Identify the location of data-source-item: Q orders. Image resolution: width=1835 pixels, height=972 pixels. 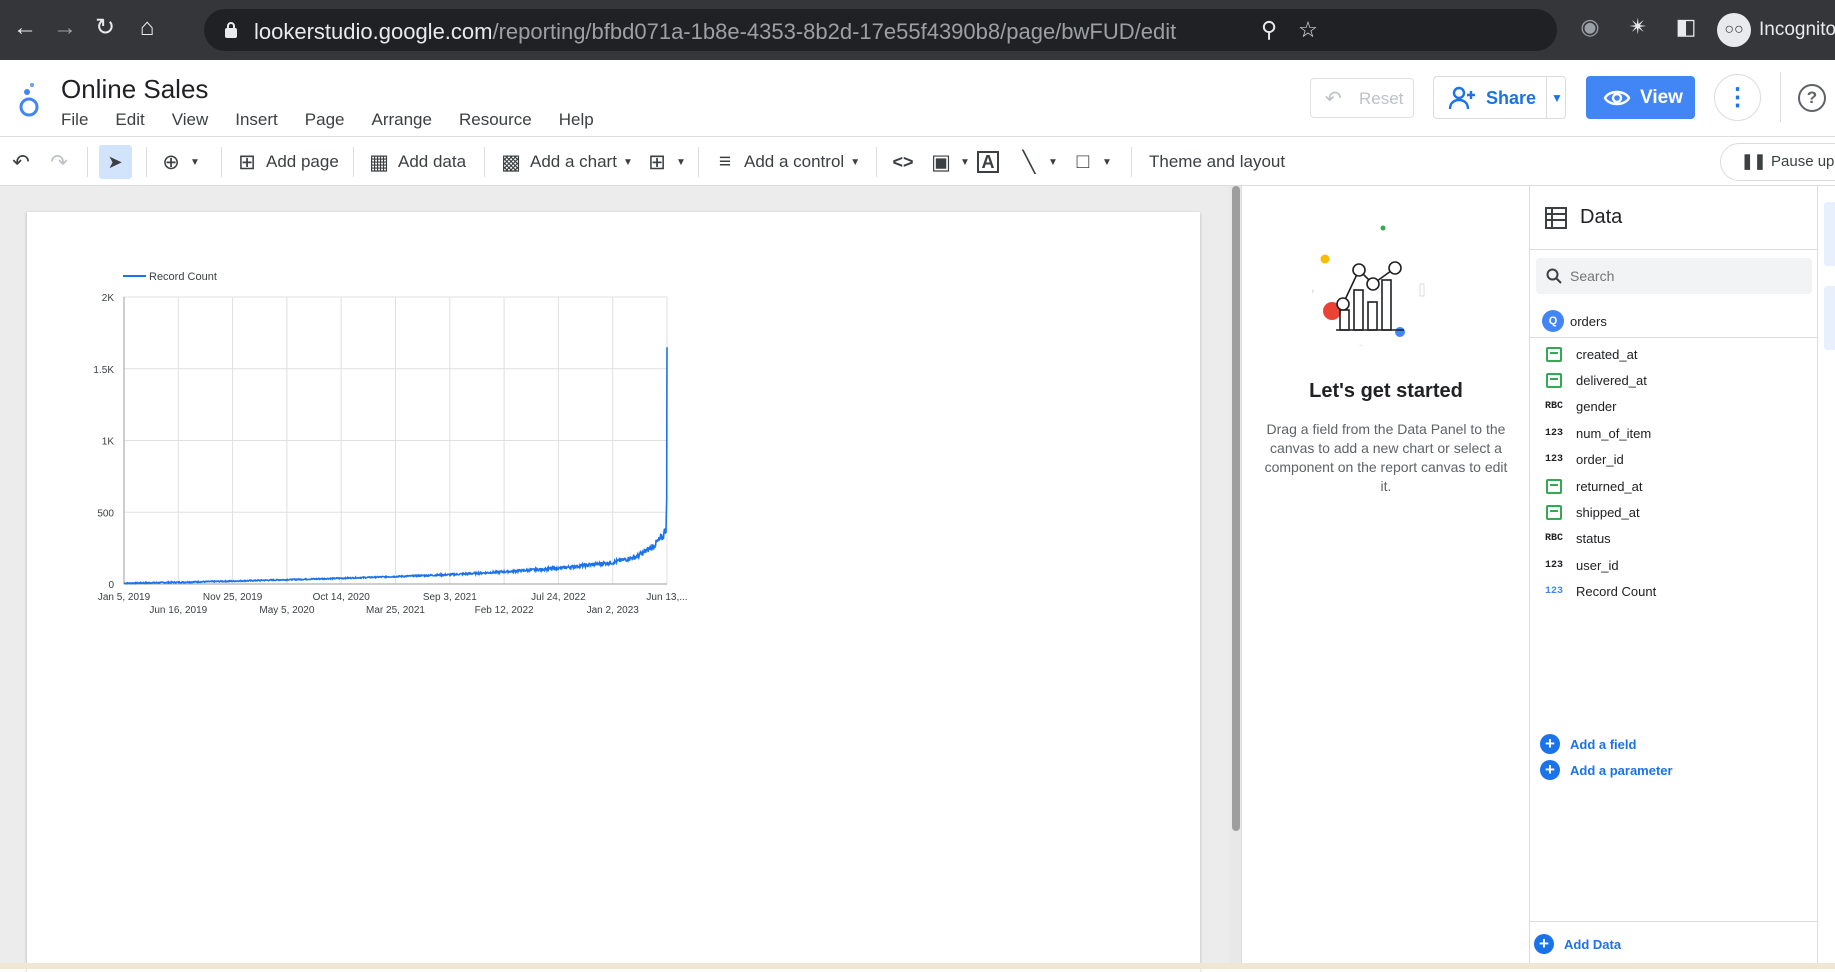
(1674, 323).